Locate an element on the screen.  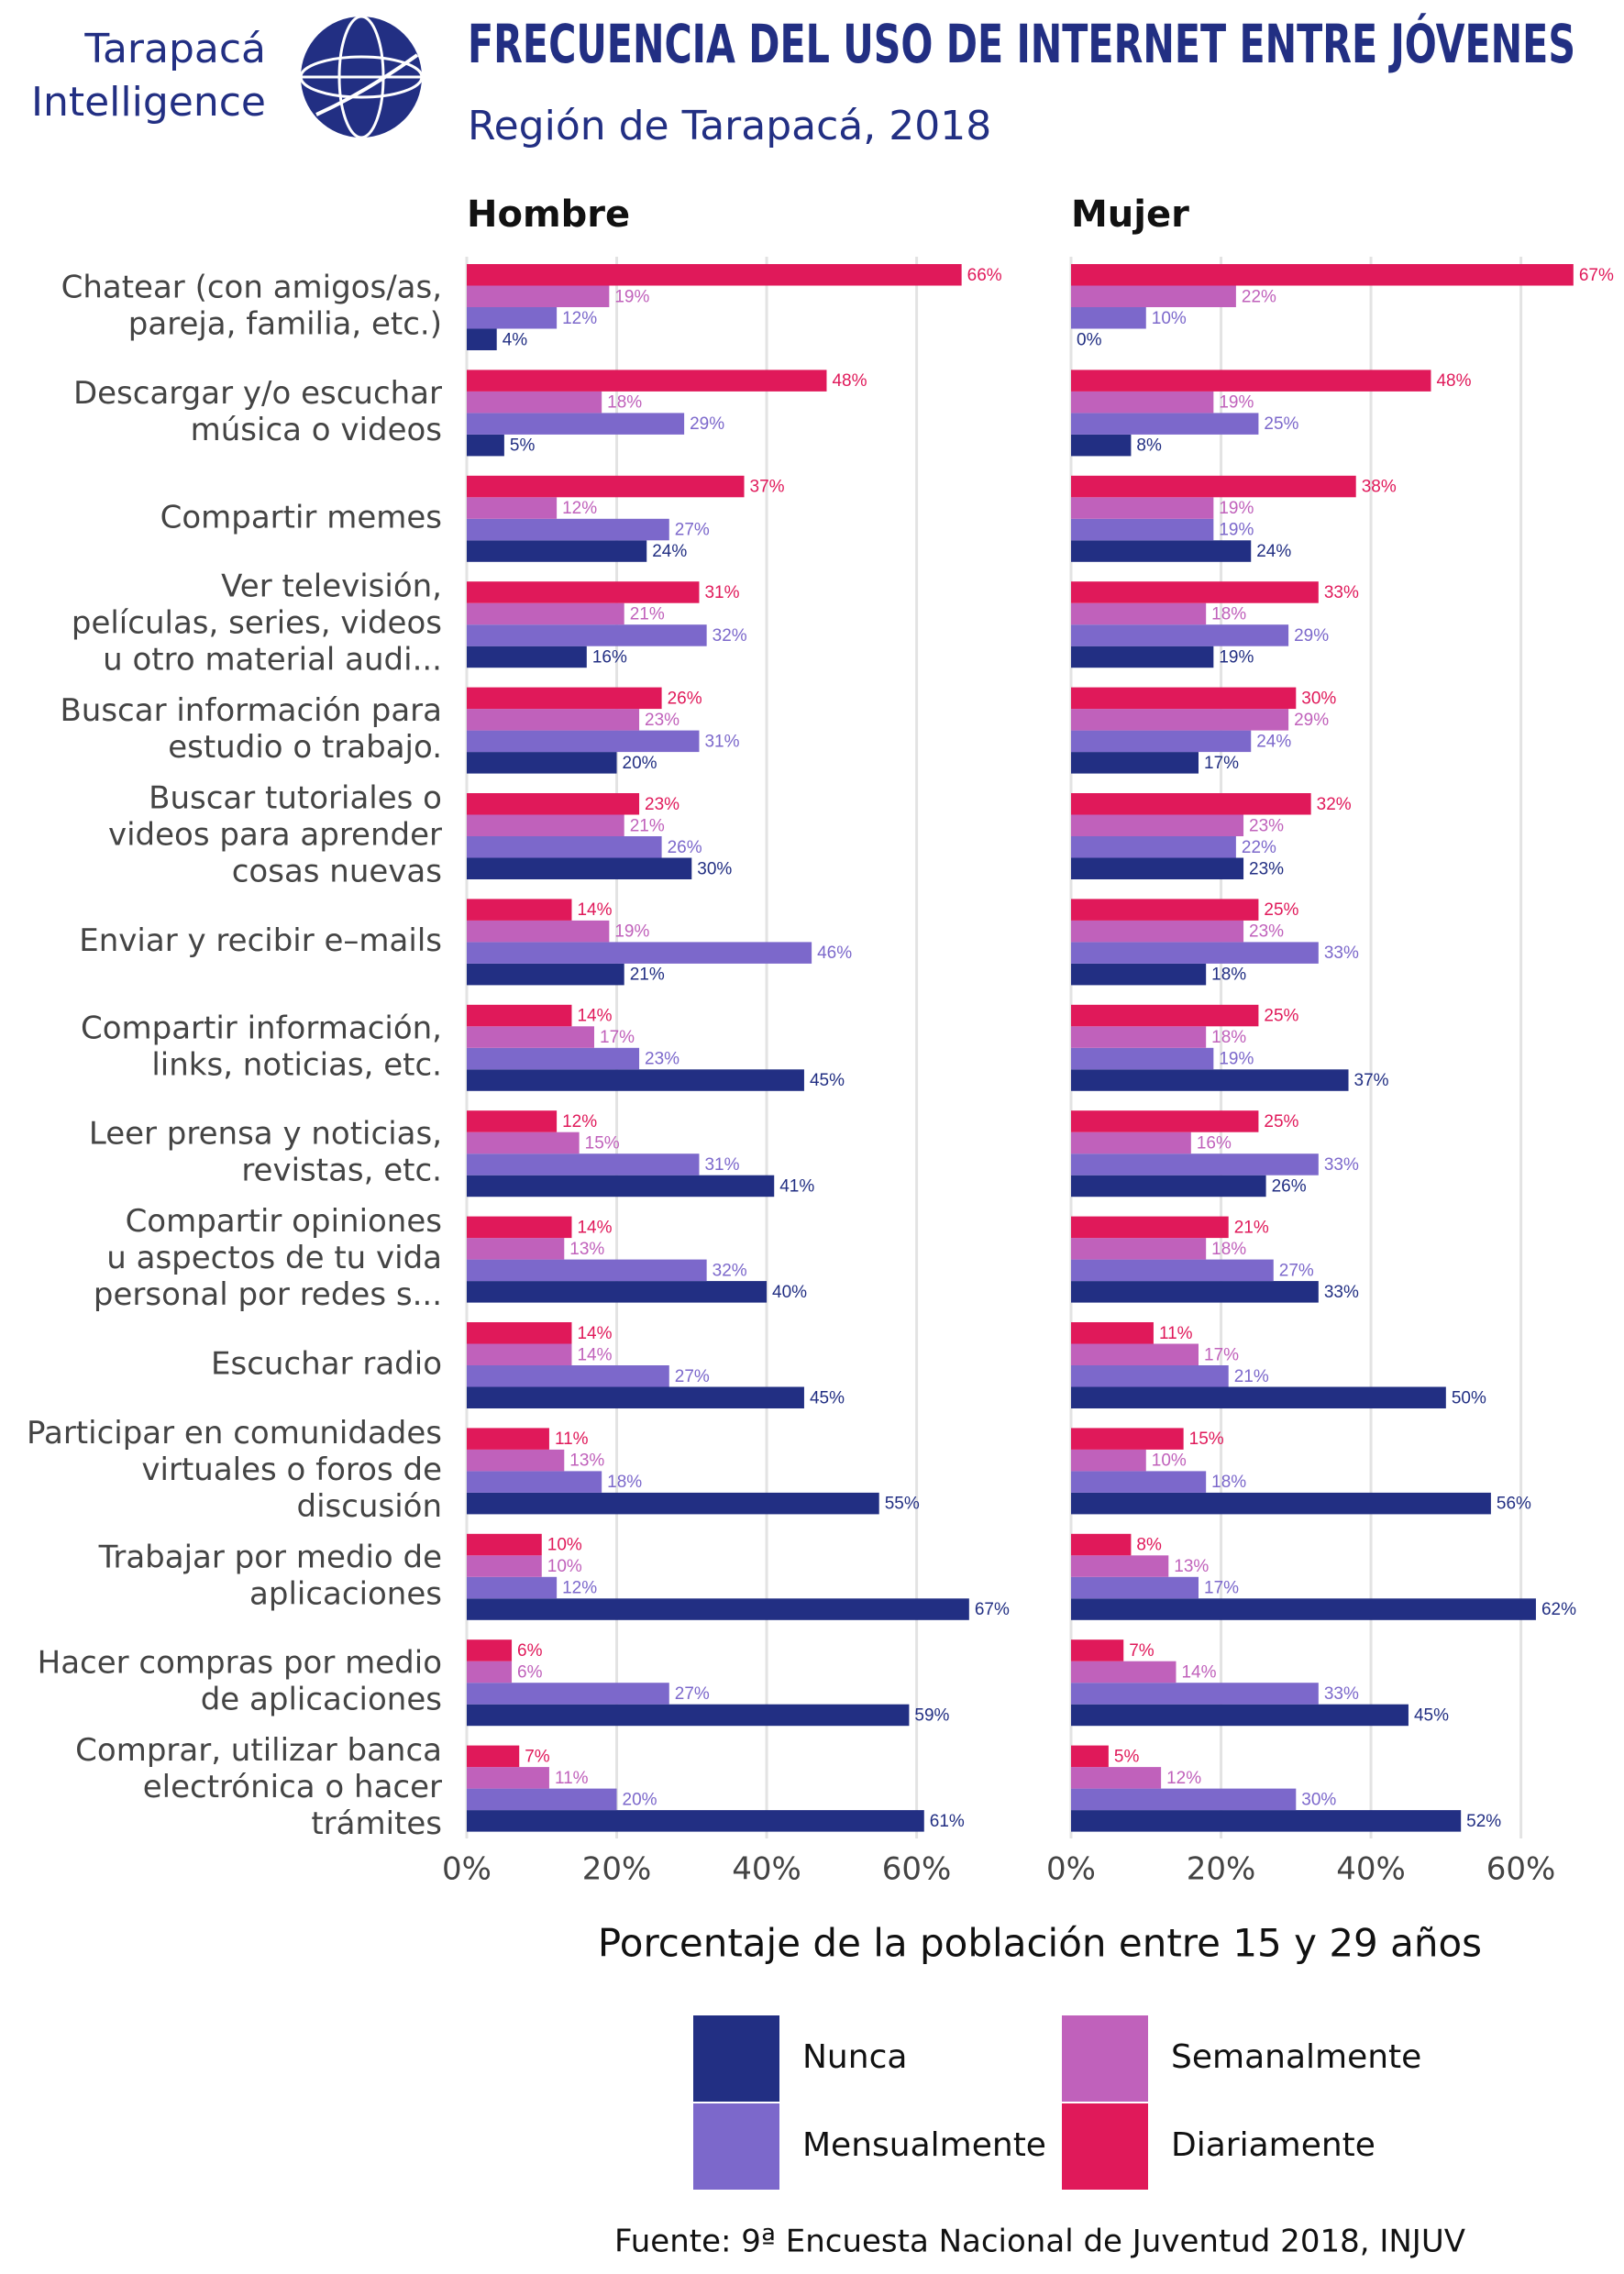
y-tick-label: virtuales o foros de is located at coordinates (291, 1470).